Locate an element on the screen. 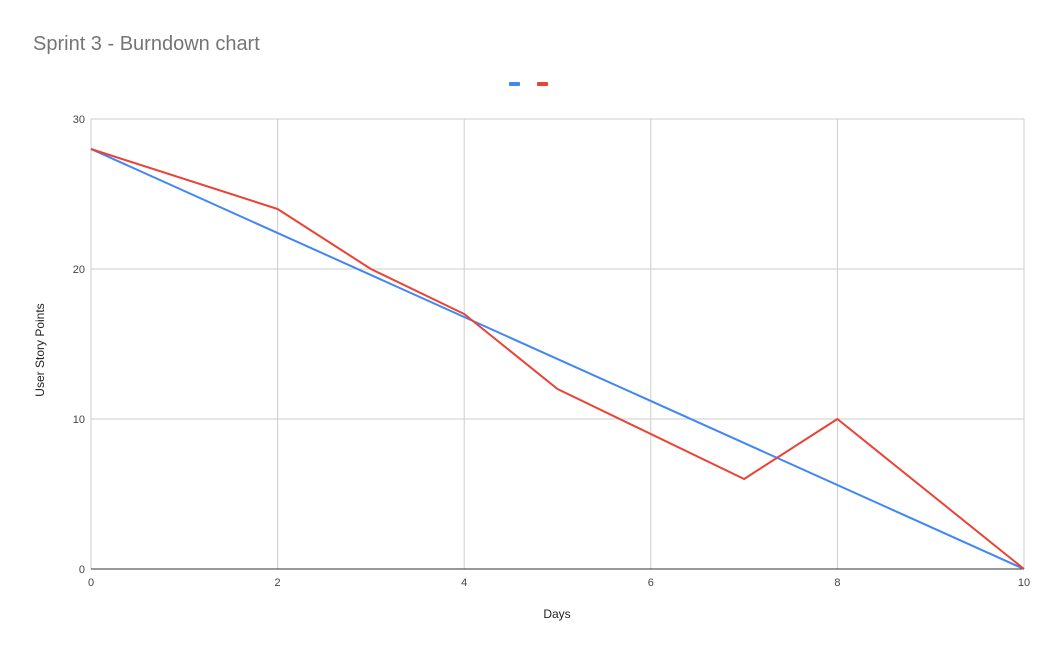 This screenshot has width=1057, height=654. x-tick-label: 8 is located at coordinates (837, 583).